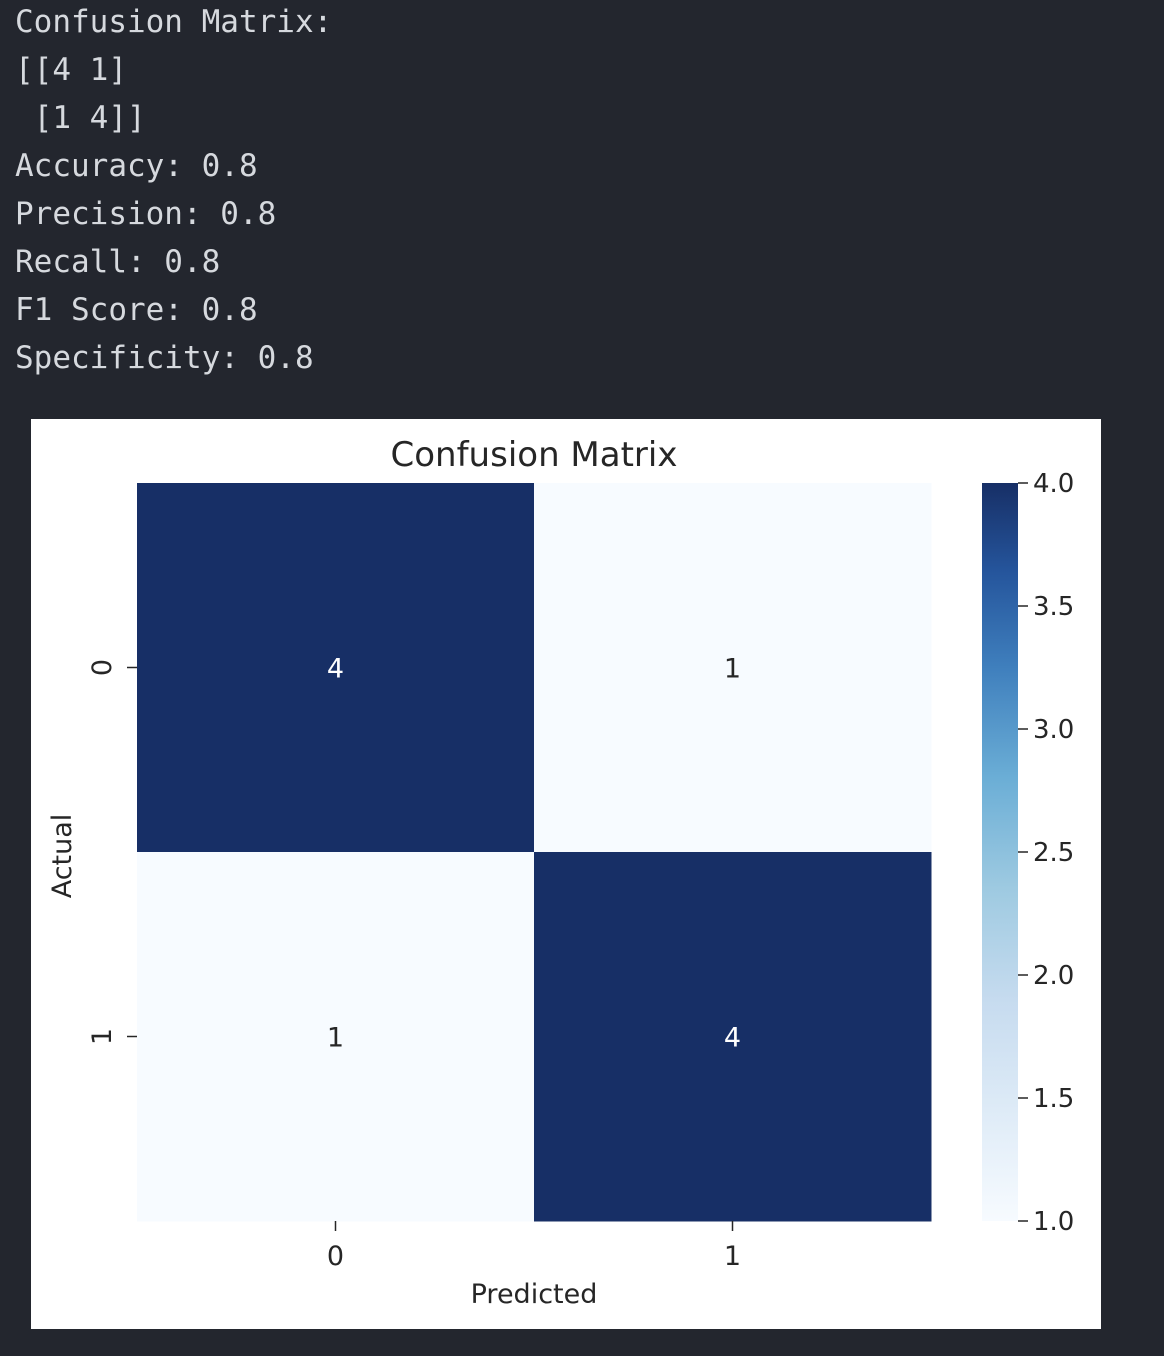 This screenshot has width=1164, height=1356. Describe the element at coordinates (102, 667) in the screenshot. I see `y-tick-label: 0` at that location.